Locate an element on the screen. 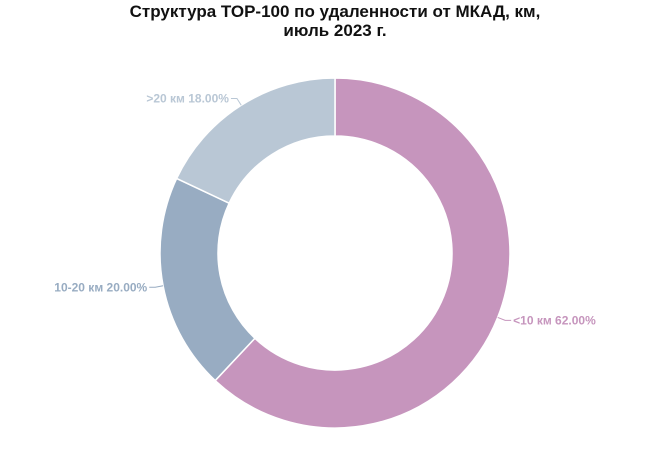  data-label-2: >20 км 18.00% is located at coordinates (187, 98).